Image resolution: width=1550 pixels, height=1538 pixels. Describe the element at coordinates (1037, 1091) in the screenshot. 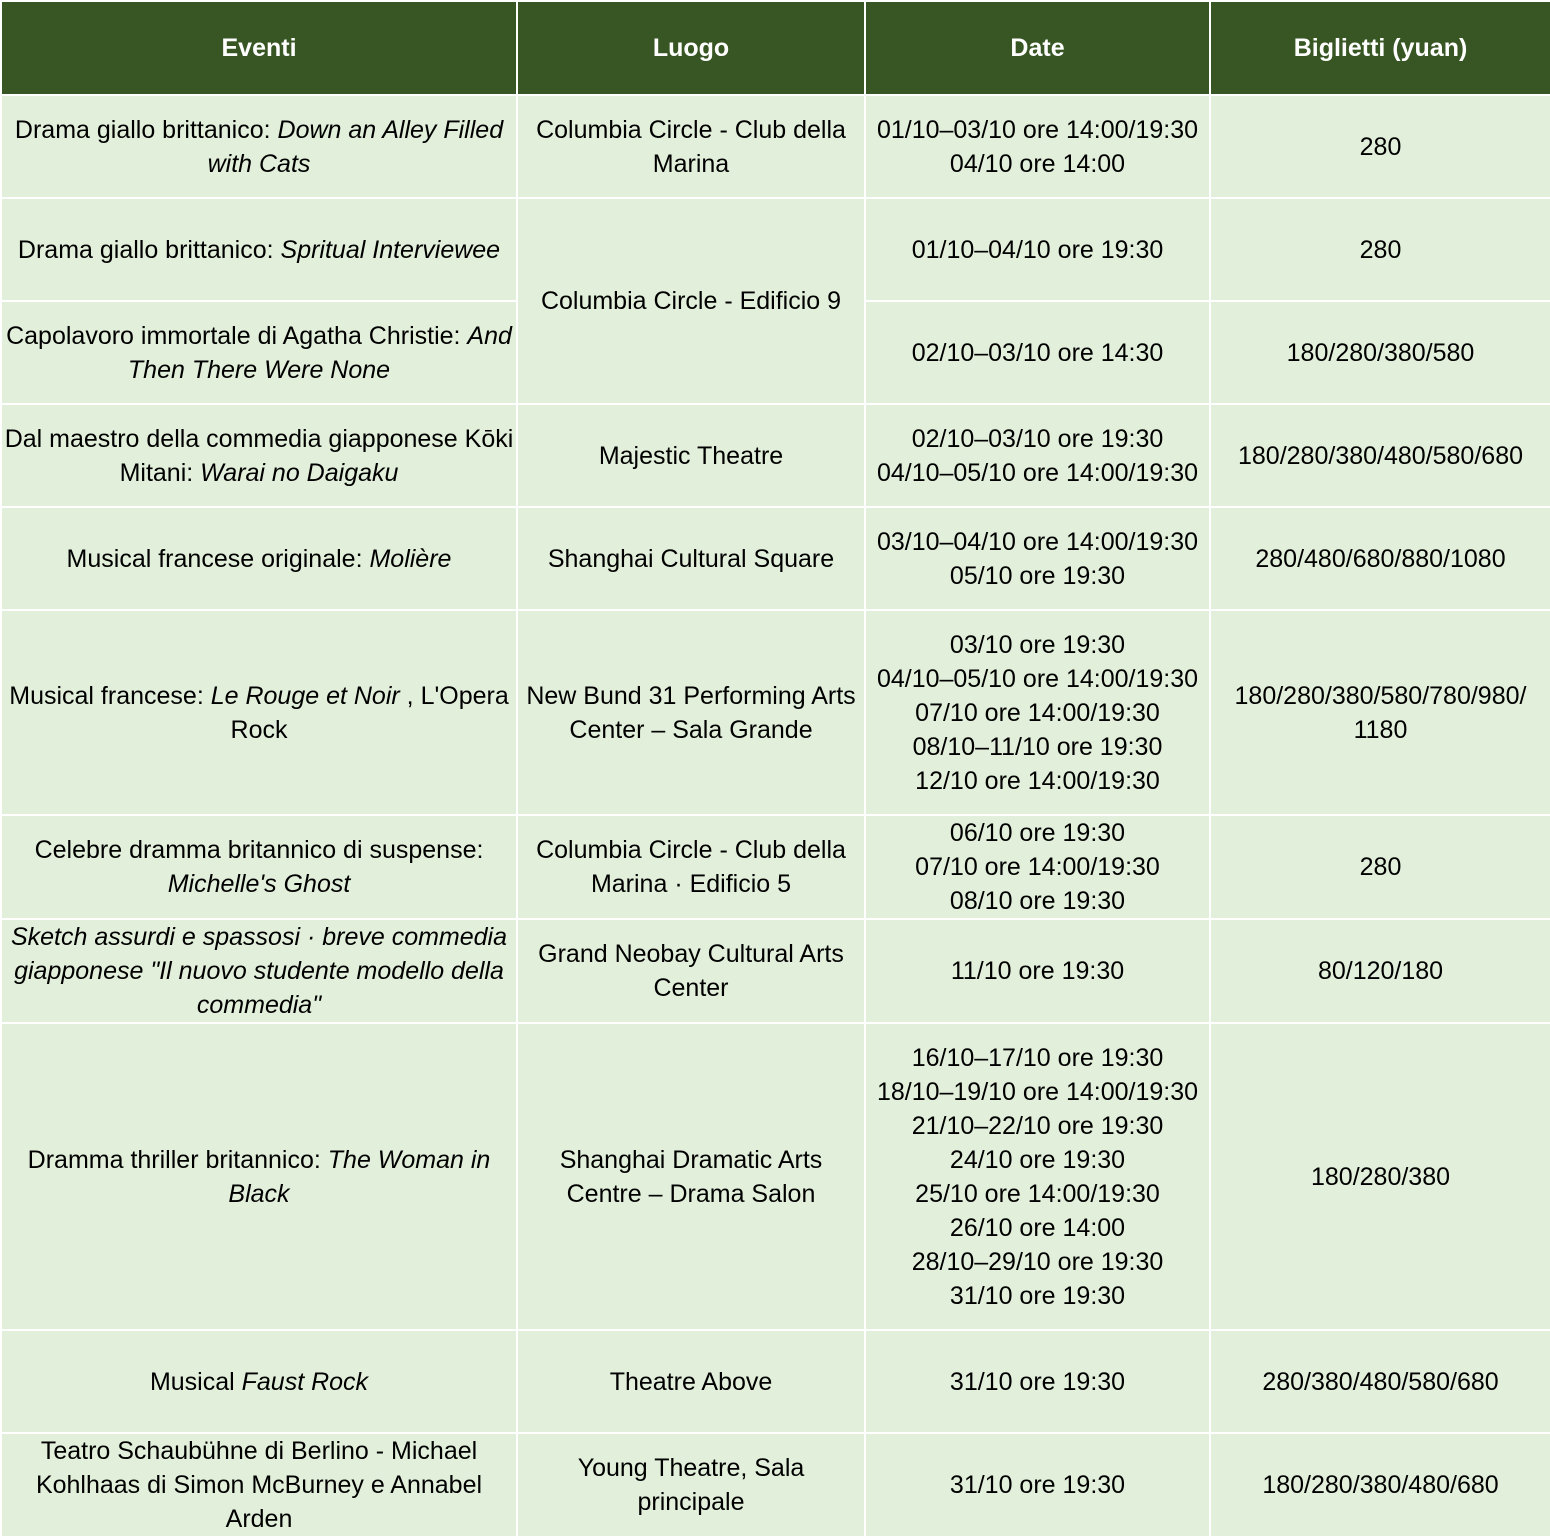

I see `date-line: 18/10–19/10 ore 14:00/19:30` at that location.